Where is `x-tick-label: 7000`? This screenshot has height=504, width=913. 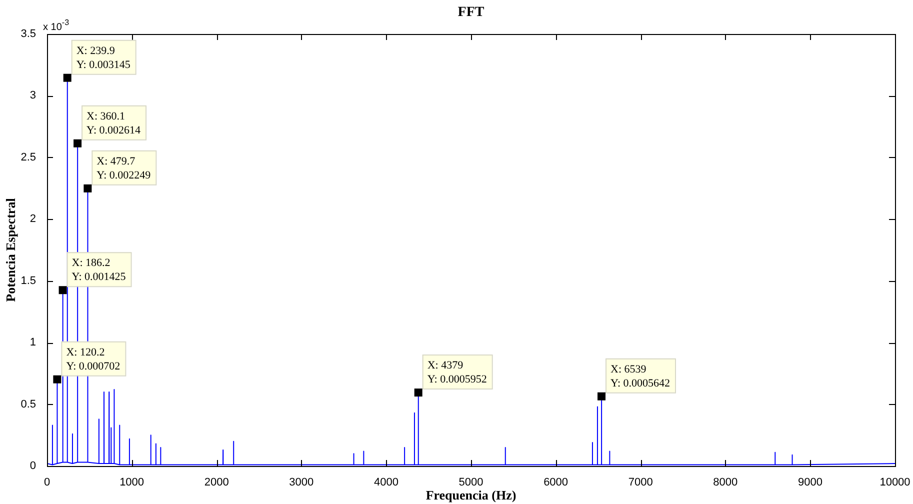
x-tick-label: 7000 is located at coordinates (640, 482).